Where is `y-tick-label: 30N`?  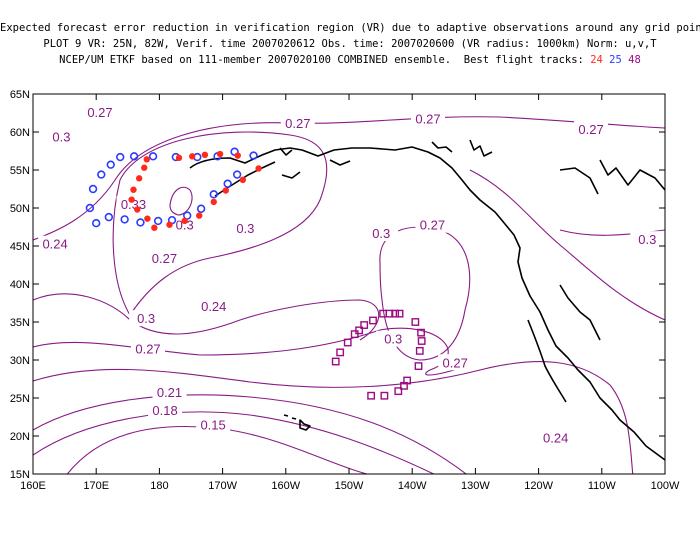
y-tick-label: 30N is located at coordinates (20, 361).